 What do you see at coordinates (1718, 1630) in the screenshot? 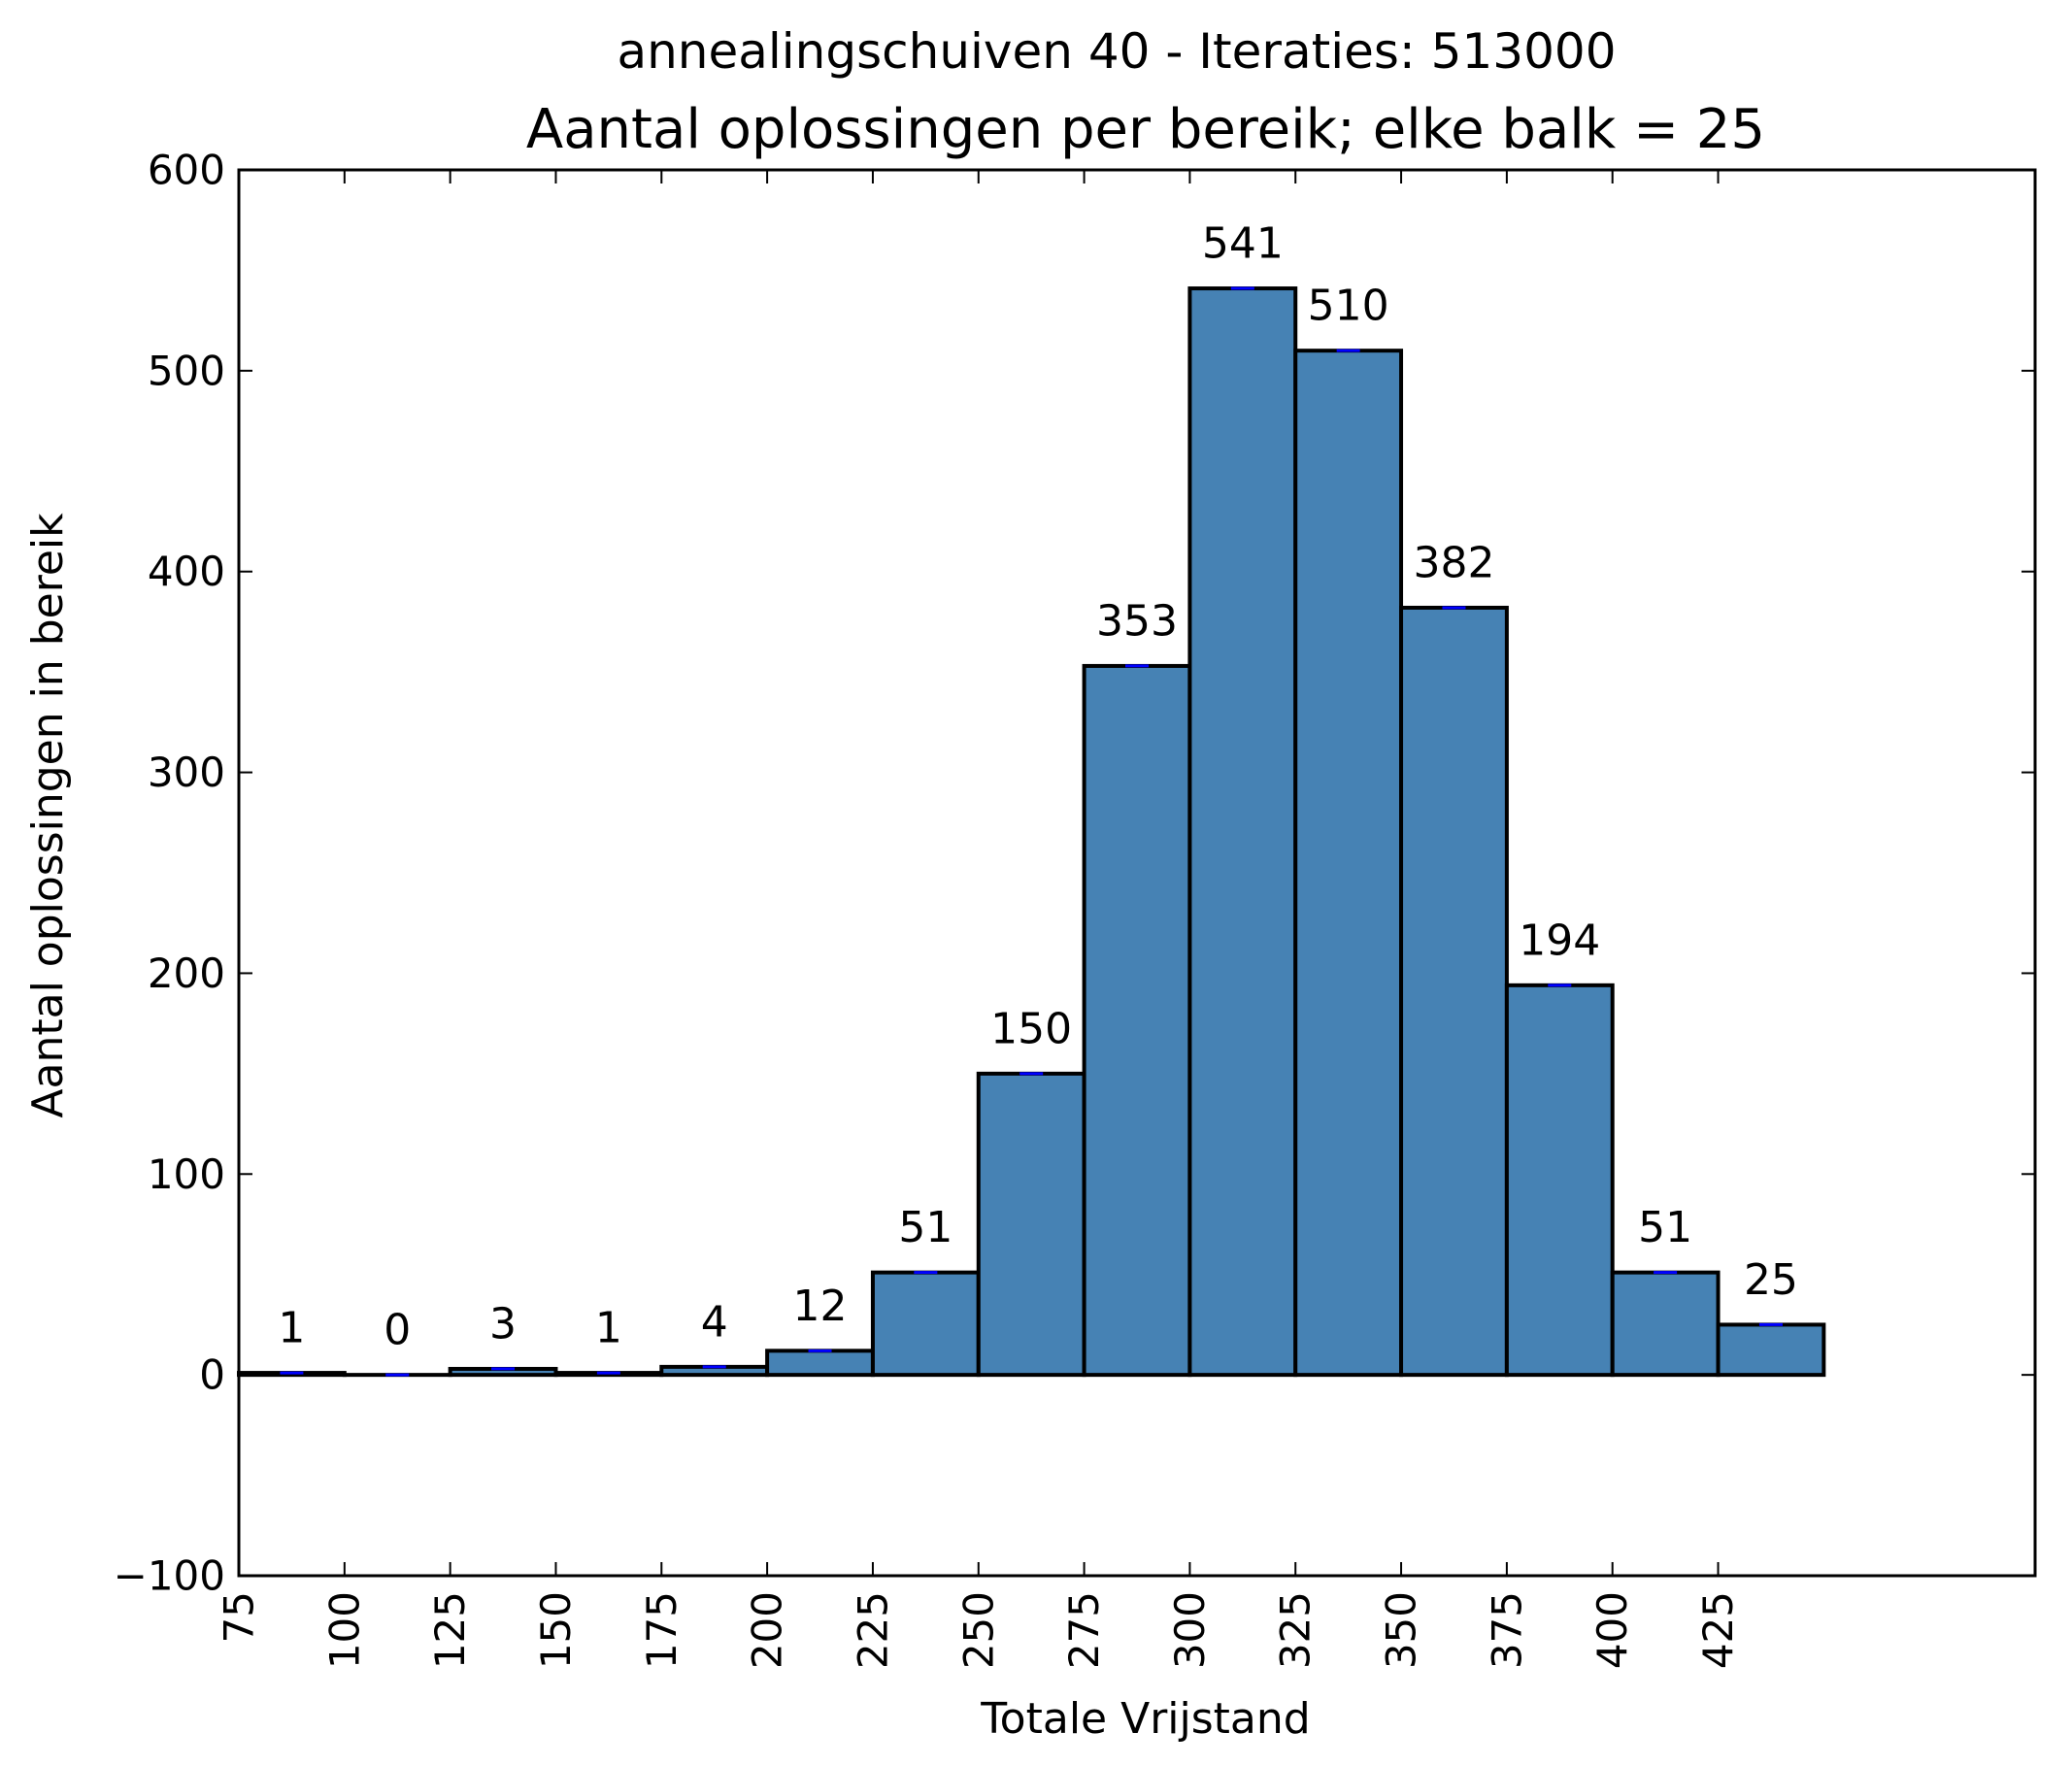
I see `x-tick-label: 425` at bounding box center [1718, 1630].